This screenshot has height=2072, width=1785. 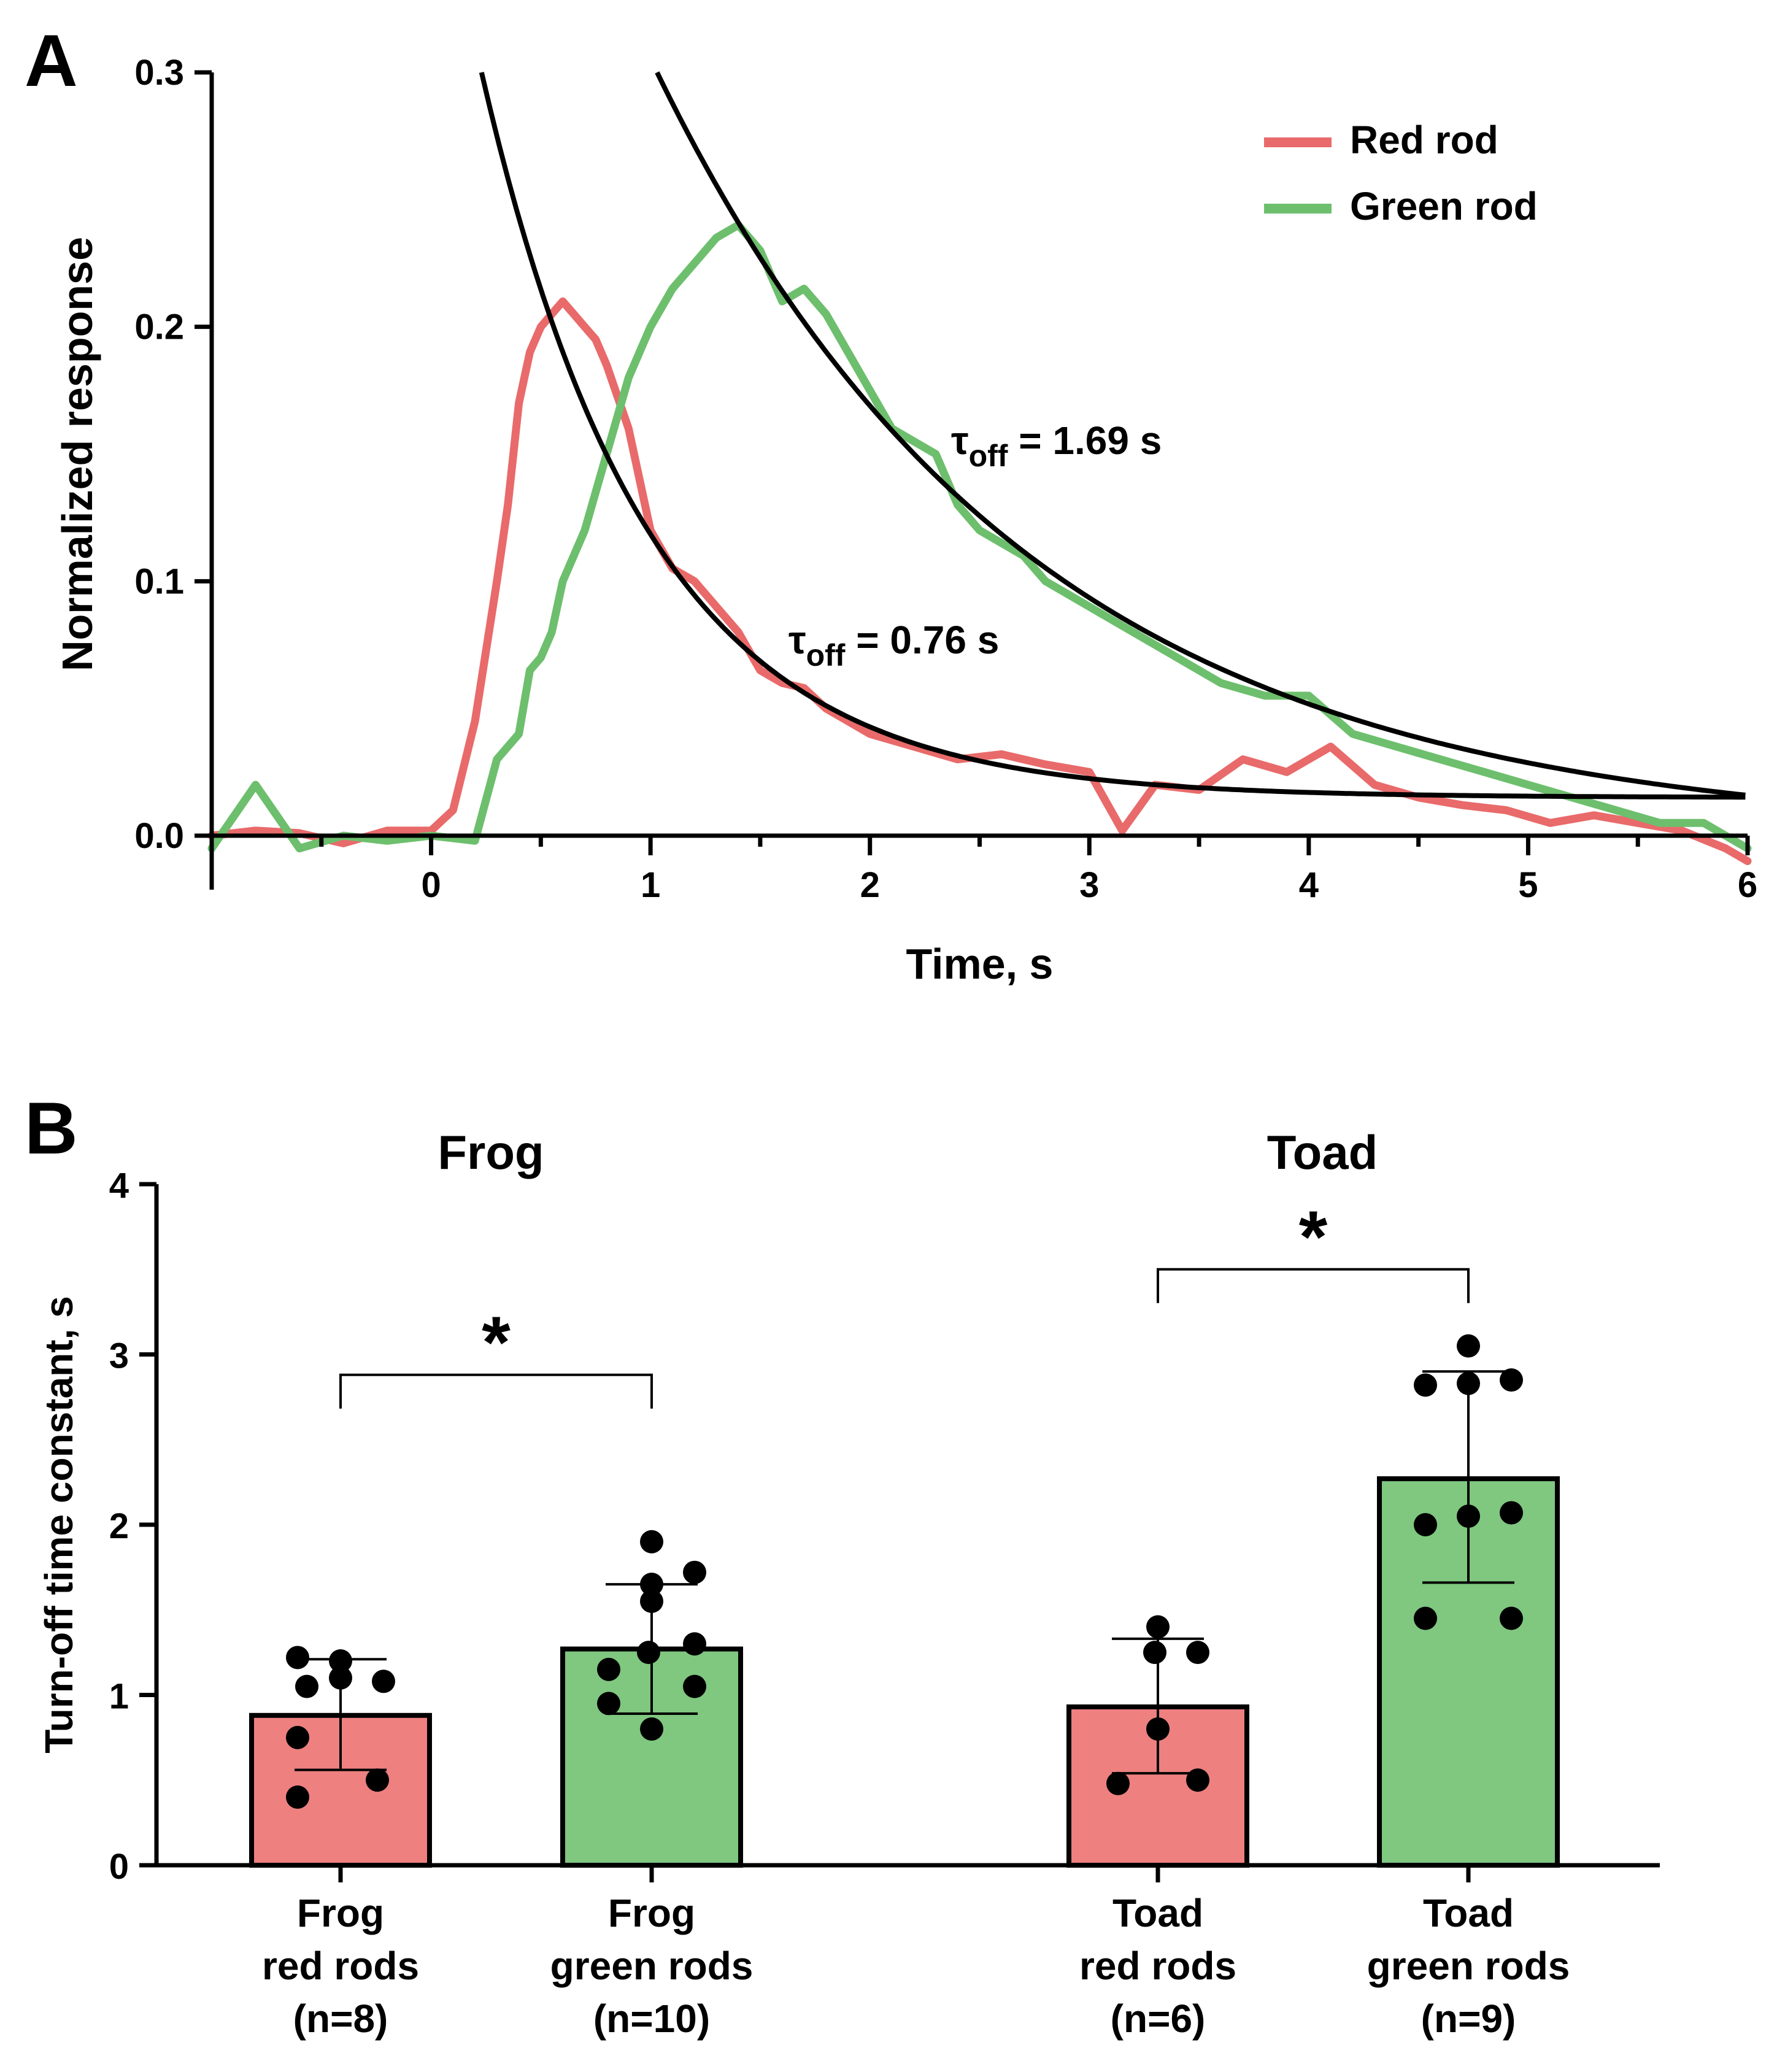 What do you see at coordinates (491, 1152) in the screenshot?
I see `group-label-frog: Frog` at bounding box center [491, 1152].